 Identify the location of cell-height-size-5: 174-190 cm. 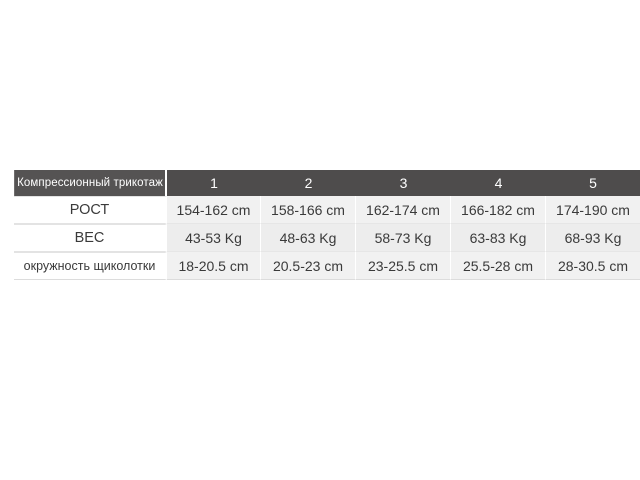
(593, 210).